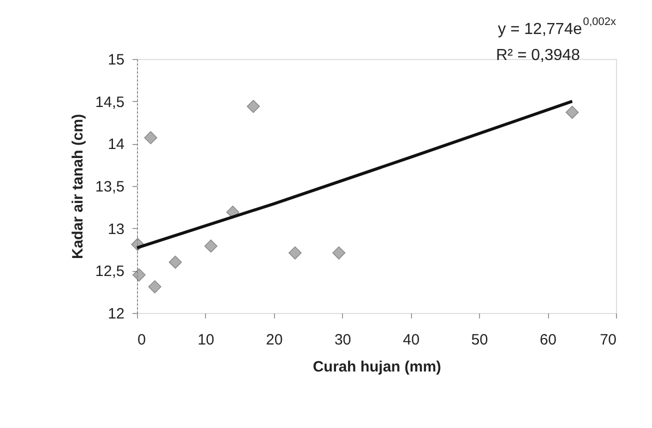  What do you see at coordinates (116, 145) in the screenshot?
I see `y-tick-label: 14` at bounding box center [116, 145].